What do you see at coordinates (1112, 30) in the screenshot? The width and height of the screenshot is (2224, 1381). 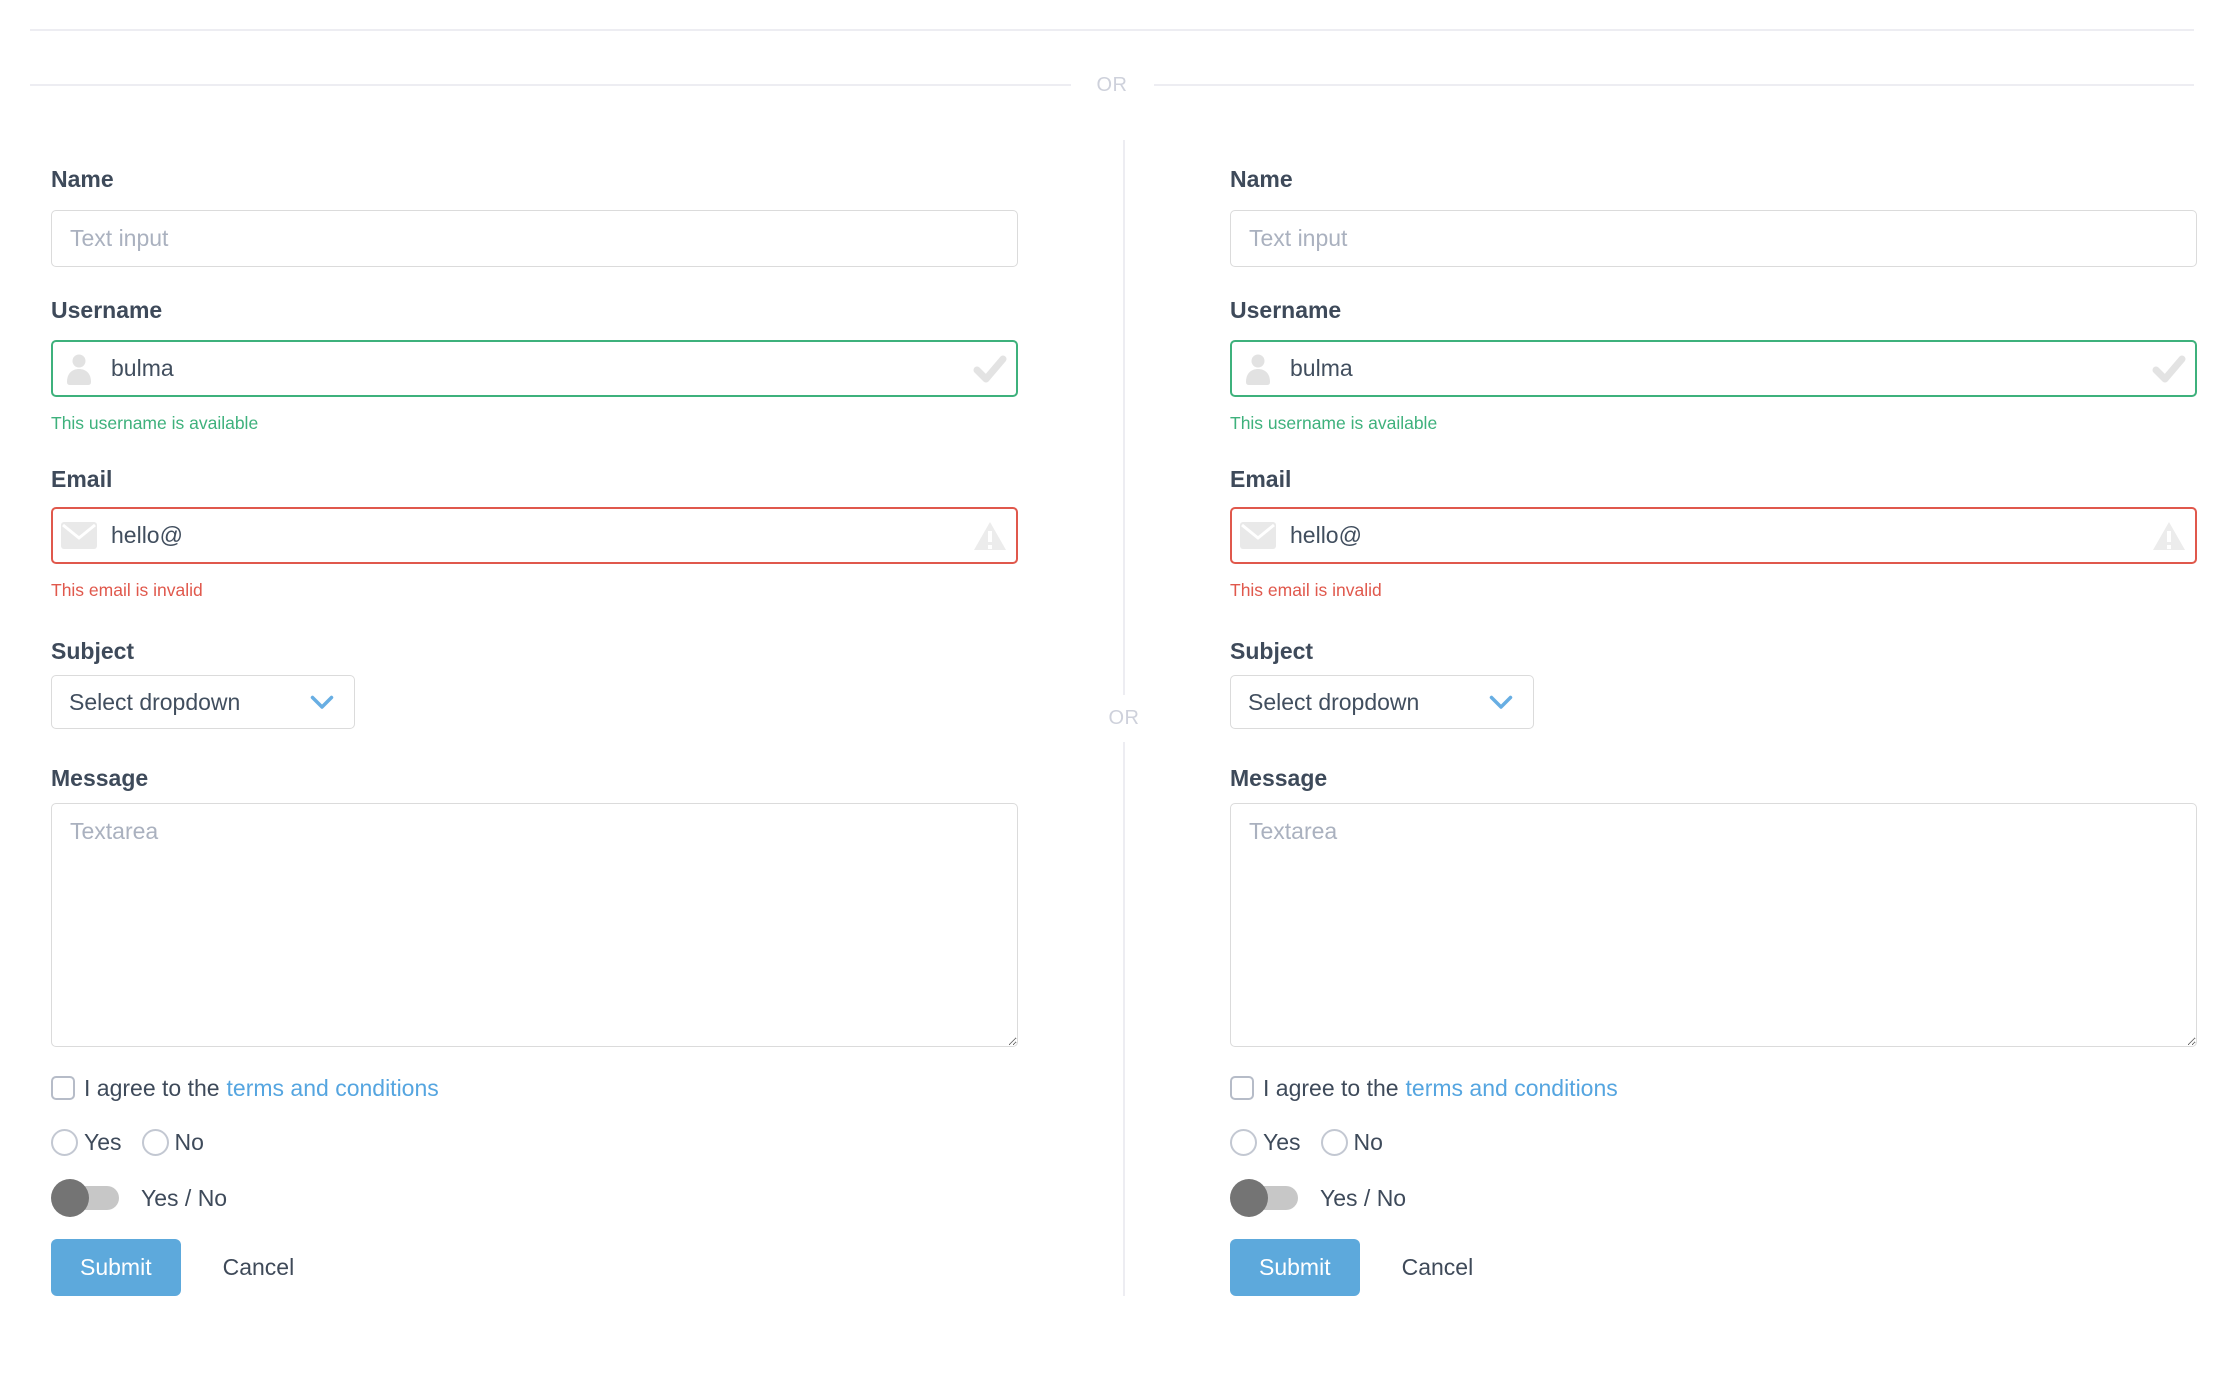 I see `top-divider` at bounding box center [1112, 30].